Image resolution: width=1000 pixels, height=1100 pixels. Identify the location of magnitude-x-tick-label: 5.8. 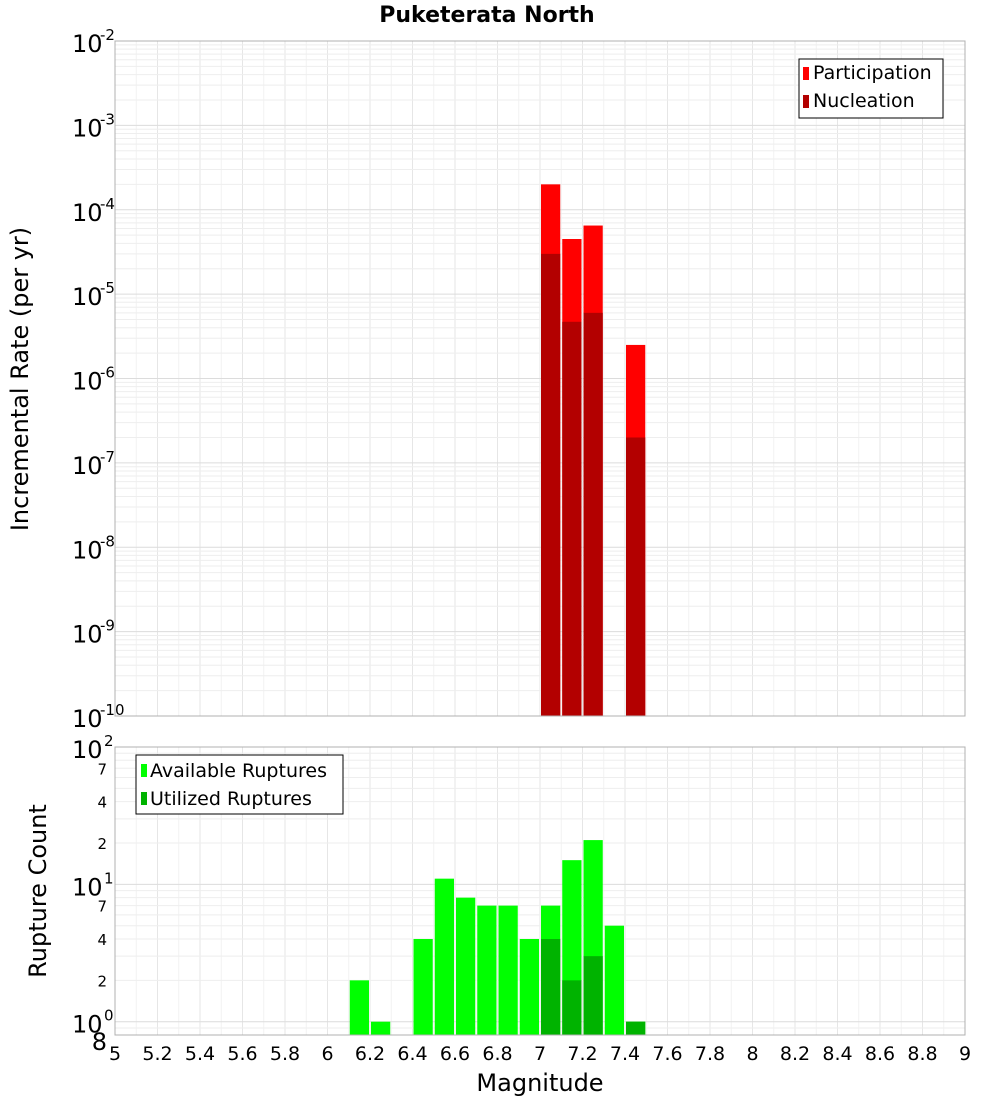
(285, 1054).